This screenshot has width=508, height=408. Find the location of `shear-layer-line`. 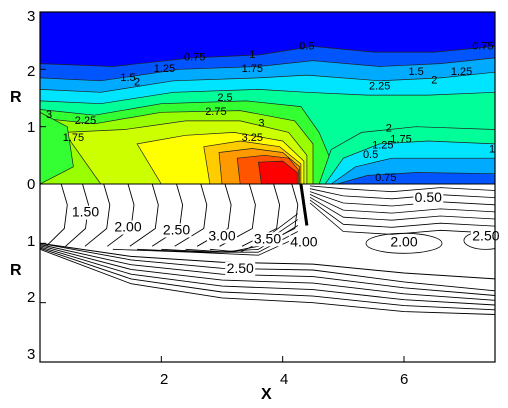

shear-layer-line is located at coordinates (267, 261).